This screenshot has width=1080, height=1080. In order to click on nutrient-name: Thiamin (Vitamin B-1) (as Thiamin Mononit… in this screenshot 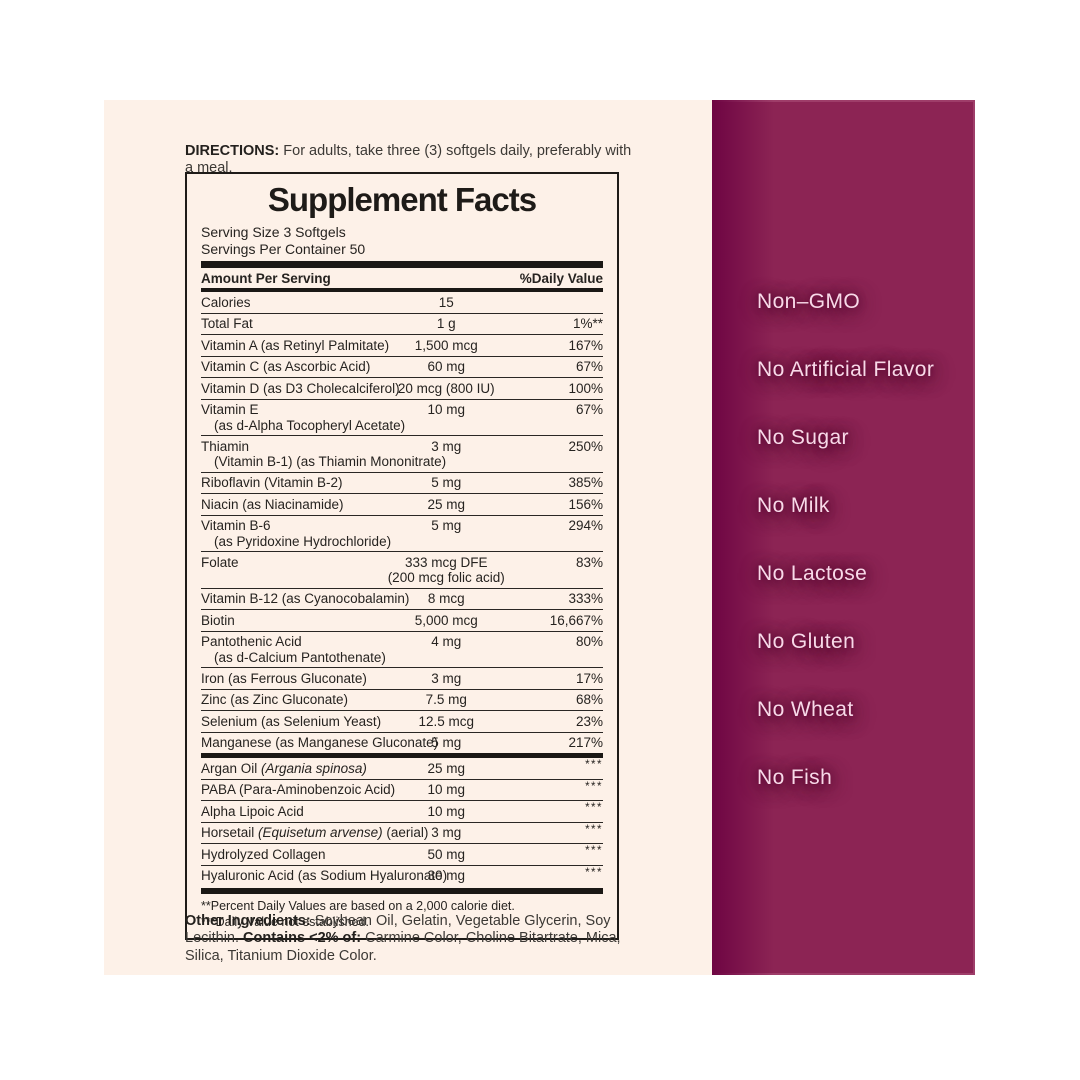, I will do `click(402, 454)`.